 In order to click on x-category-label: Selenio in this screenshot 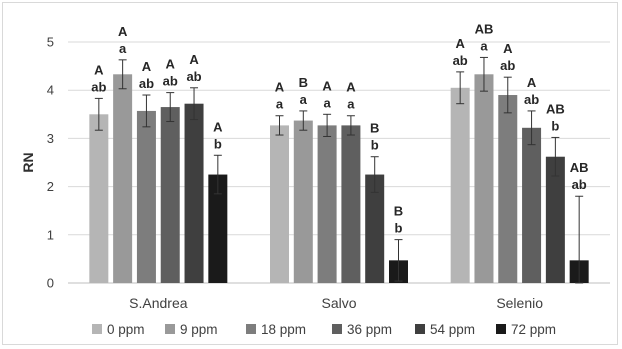, I will do `click(519, 303)`.